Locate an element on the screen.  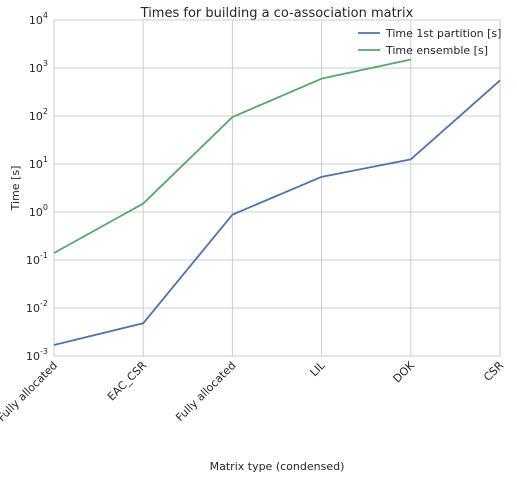
y-tick-label: 10¹ is located at coordinates (38, 163).